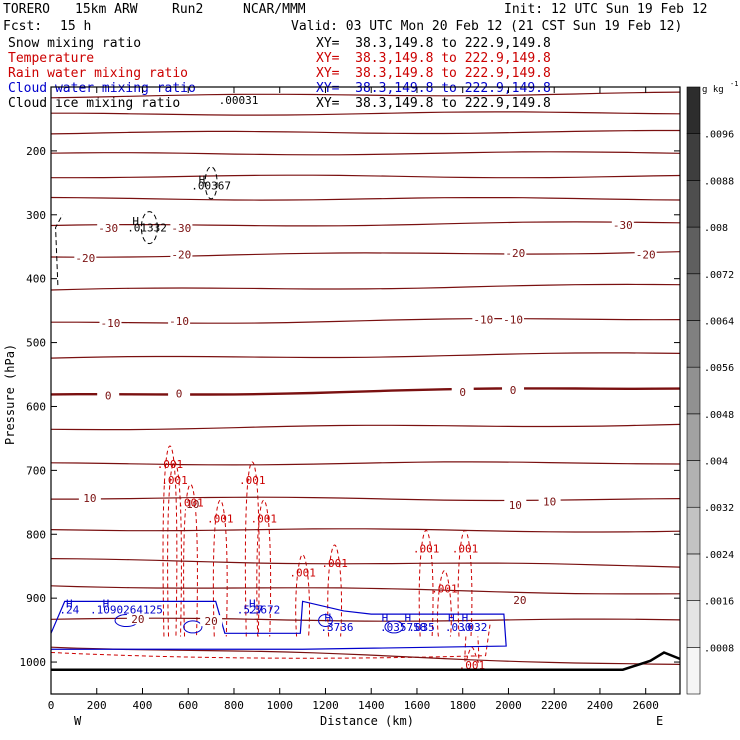 The width and height of the screenshot is (740, 740). I want to click on colorbar-tick-label: .0008, so click(719, 648).